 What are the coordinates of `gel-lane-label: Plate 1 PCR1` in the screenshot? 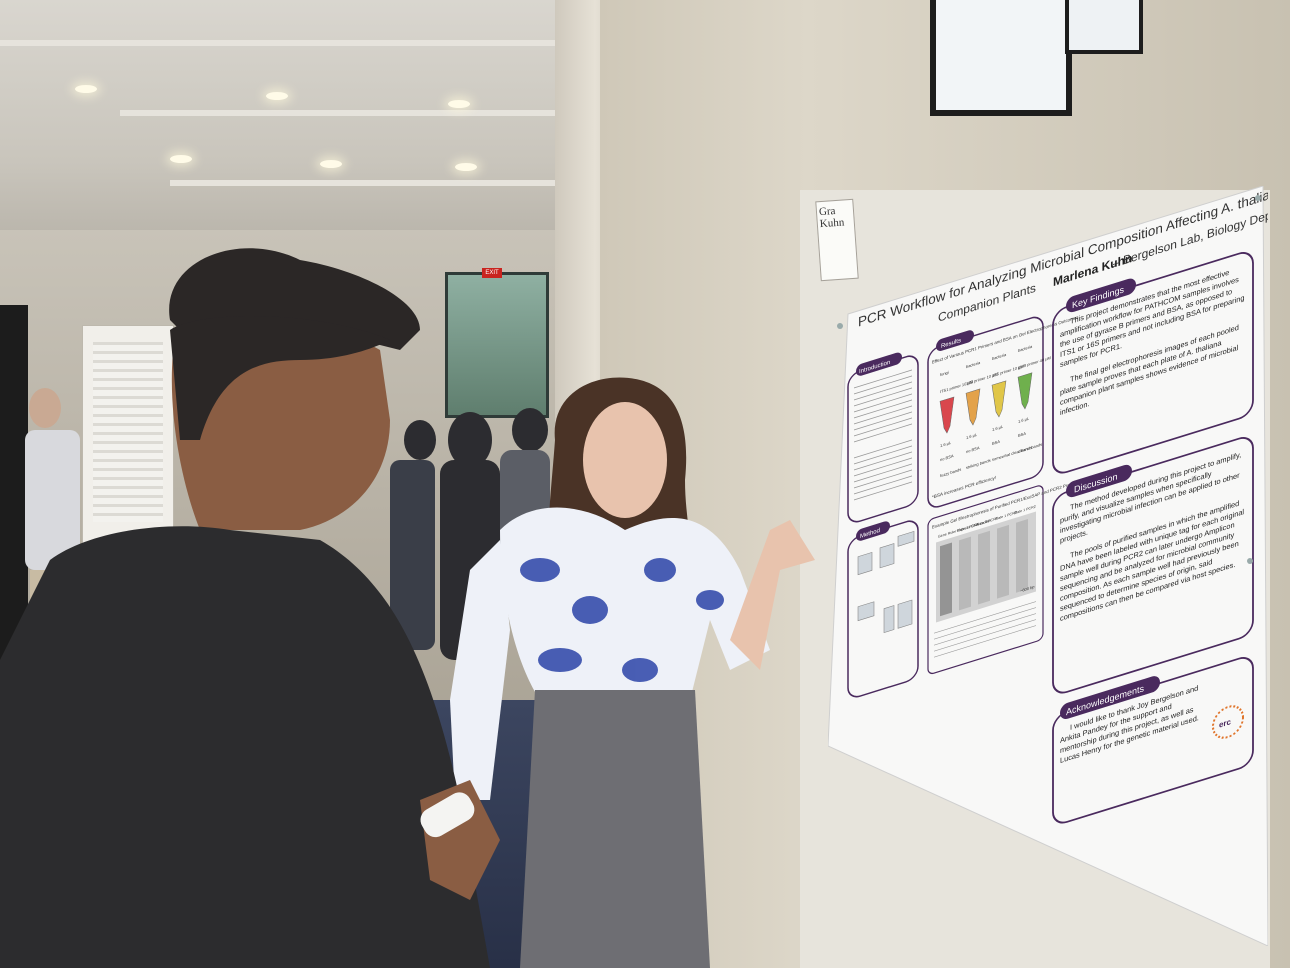 It's located at (968, 527).